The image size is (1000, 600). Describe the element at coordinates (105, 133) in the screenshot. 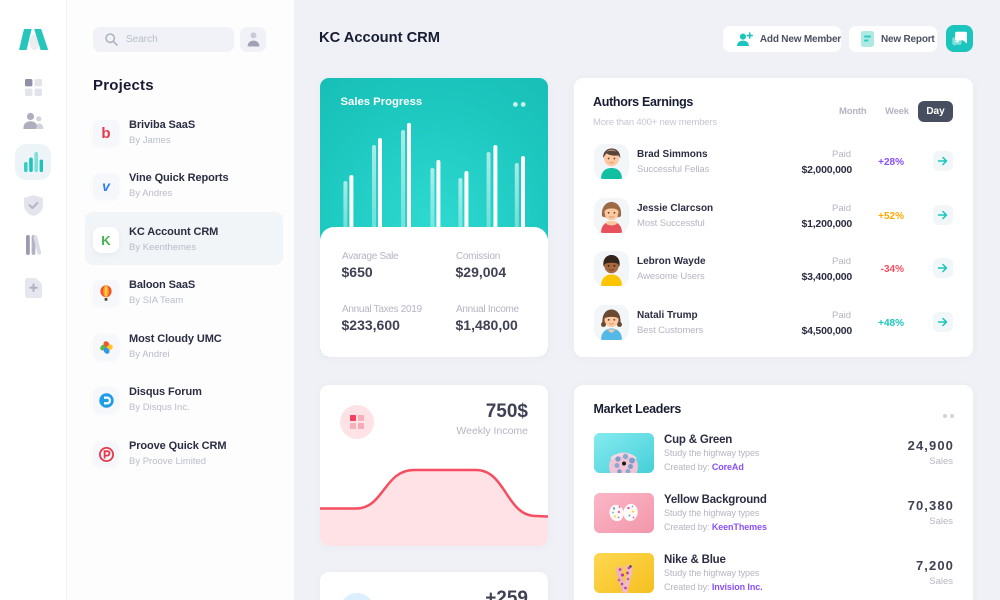

I see `svg-text: b` at that location.